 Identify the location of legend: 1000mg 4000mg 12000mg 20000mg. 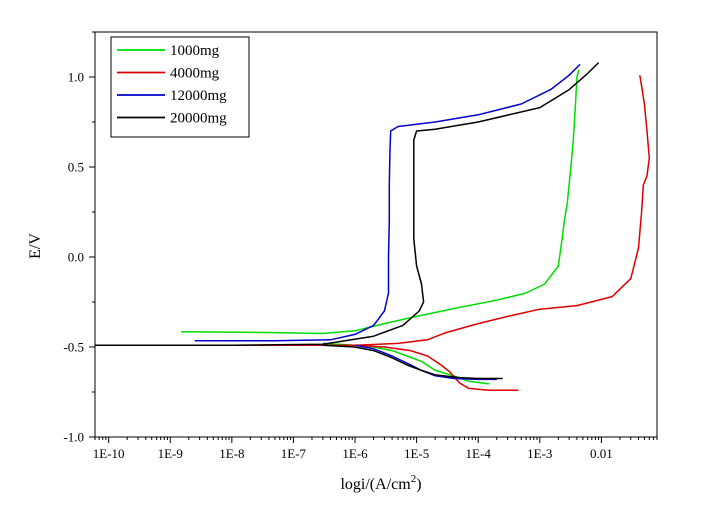
(180, 87).